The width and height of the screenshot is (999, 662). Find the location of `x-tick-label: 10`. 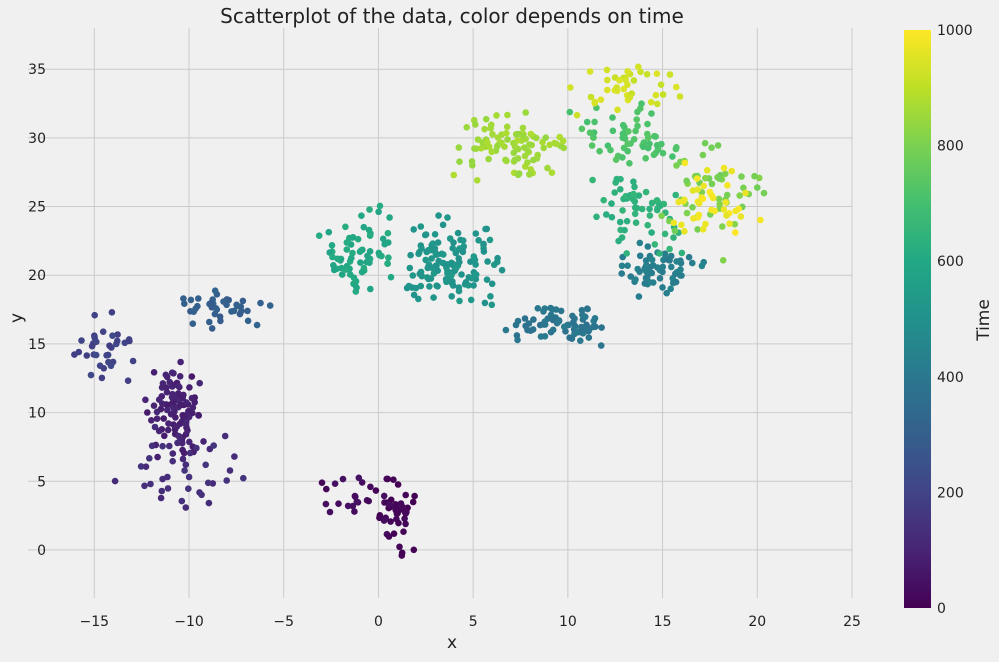

x-tick-label: 10 is located at coordinates (568, 622).